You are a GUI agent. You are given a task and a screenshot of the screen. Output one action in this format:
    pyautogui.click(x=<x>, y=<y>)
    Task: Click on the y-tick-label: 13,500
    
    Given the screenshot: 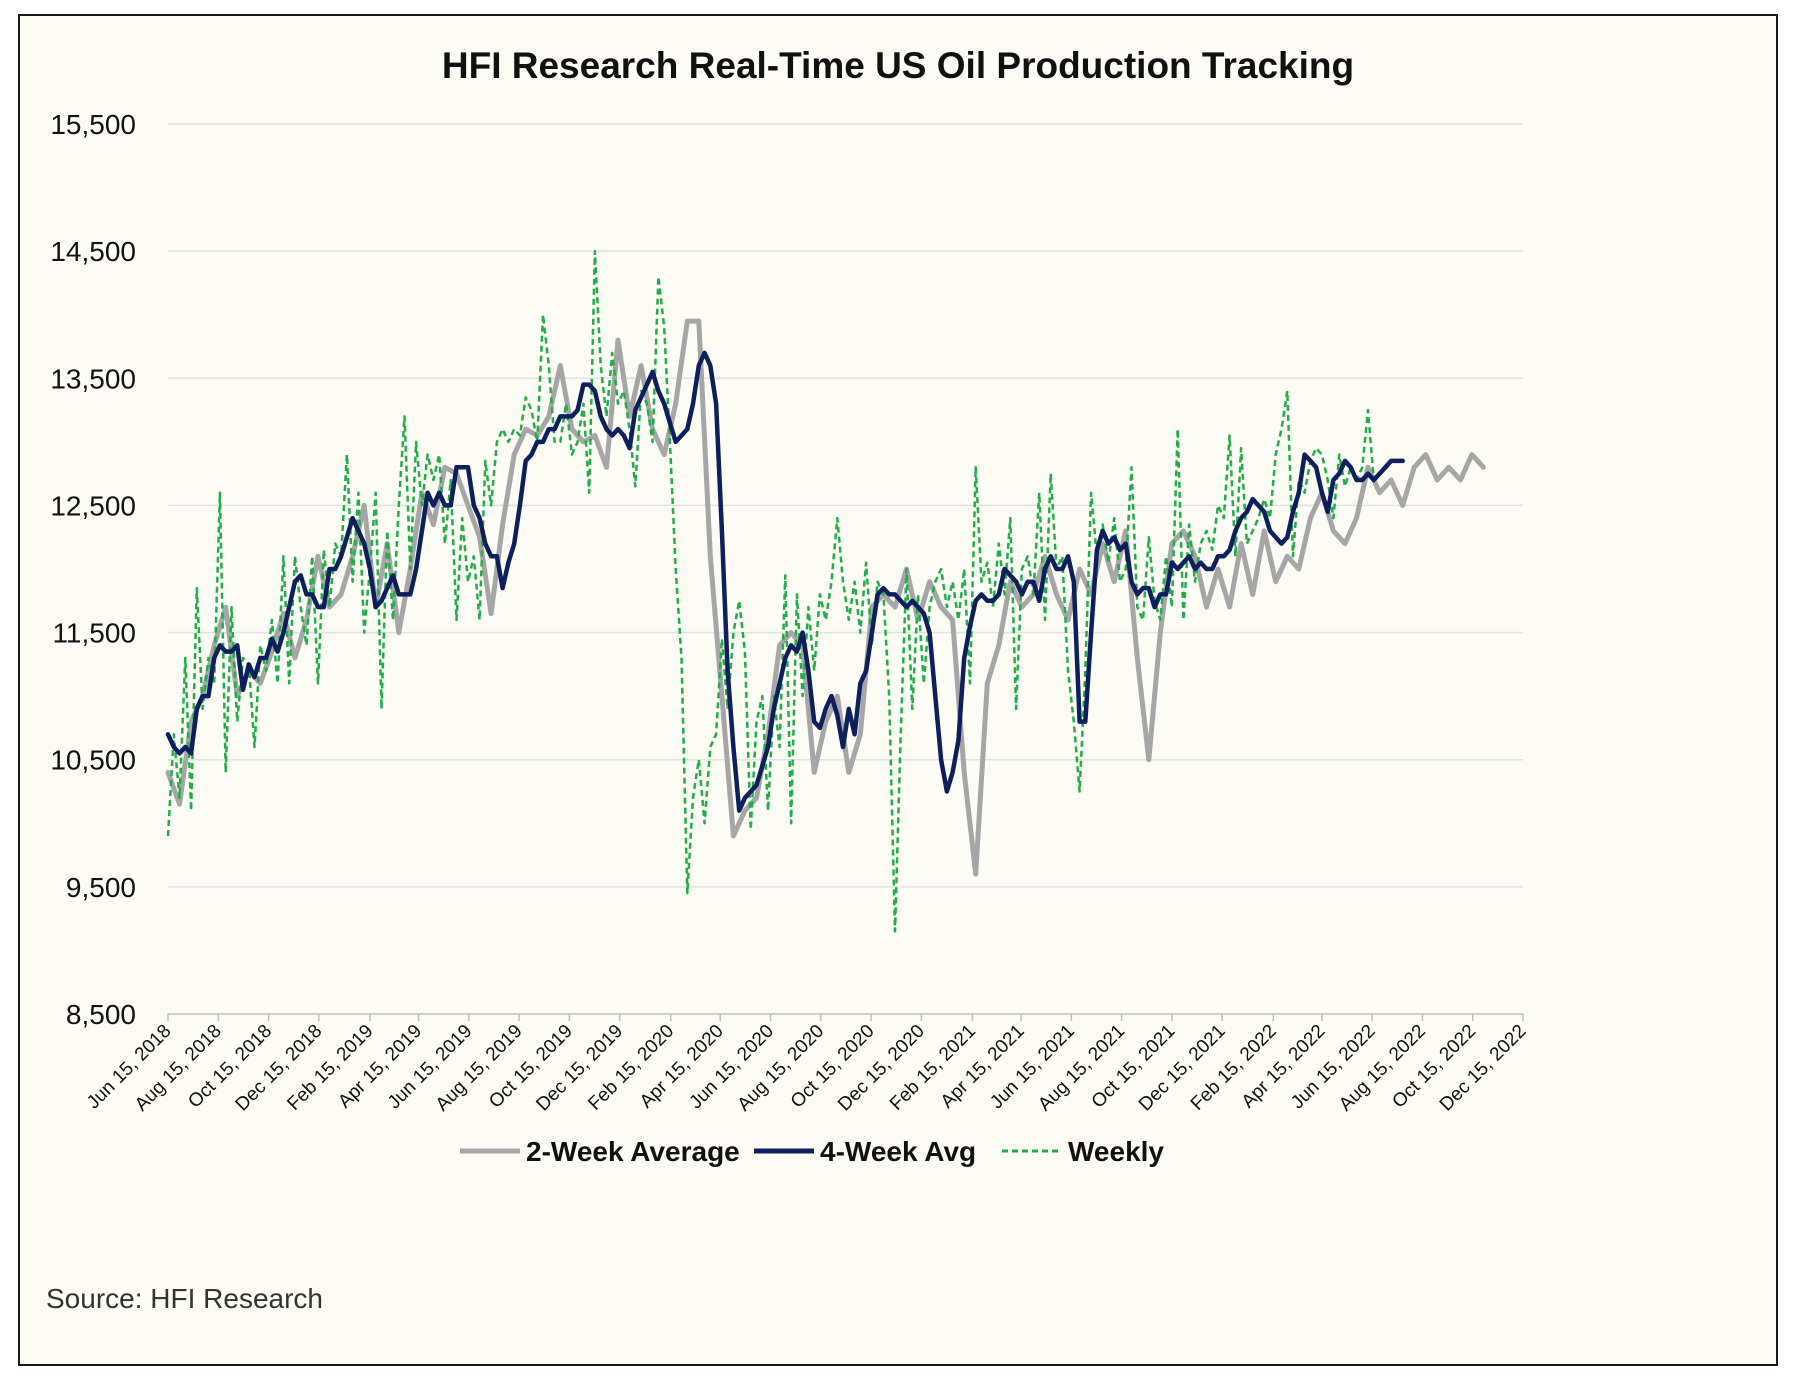 What is the action you would take?
    pyautogui.click(x=93, y=378)
    